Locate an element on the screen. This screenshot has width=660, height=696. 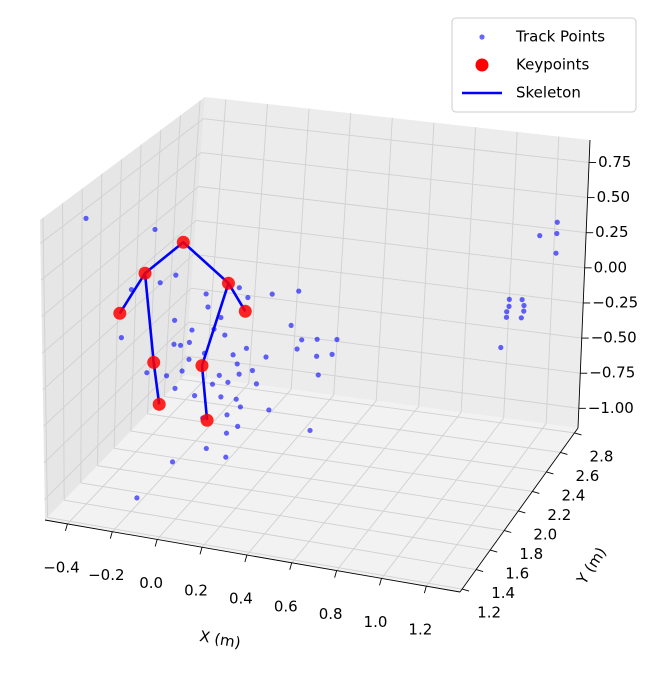
y-axis-label: Y (m) is located at coordinates (592, 566).